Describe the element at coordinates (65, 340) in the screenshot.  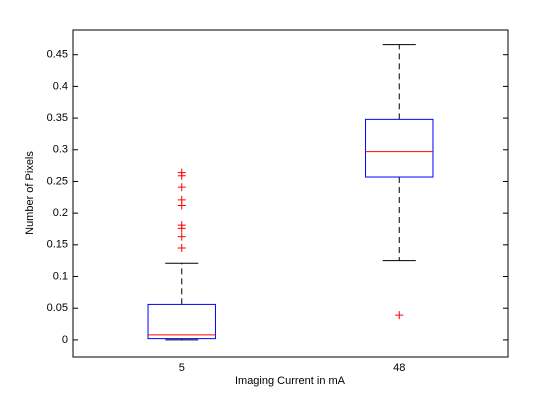
I see `y-tick-label: 0` at that location.